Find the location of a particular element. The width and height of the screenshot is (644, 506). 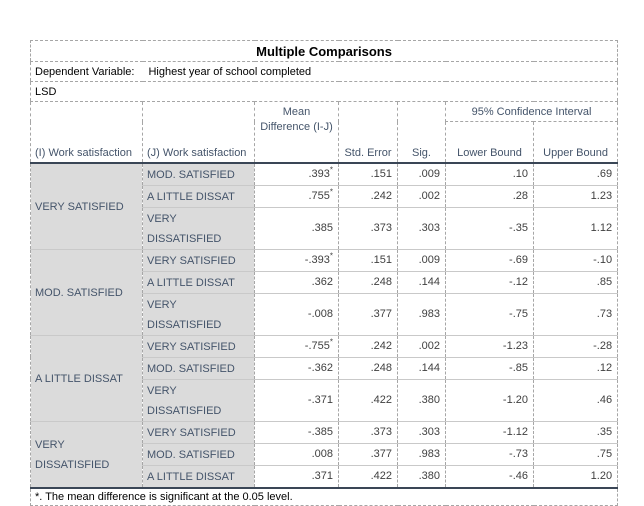

col-header-std-error: Std. Error is located at coordinates (368, 132).